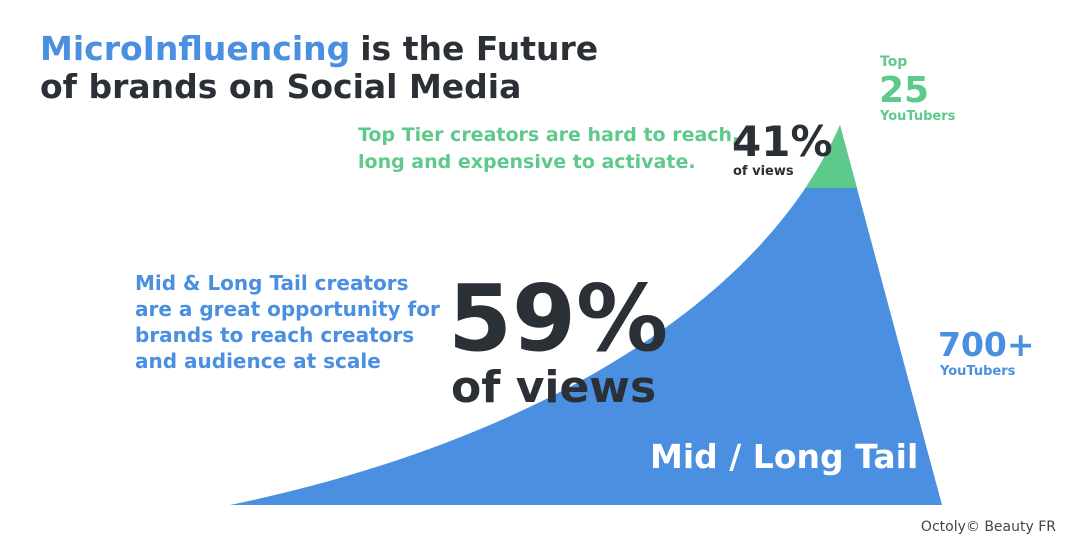  I want to click on top-tier-note: long and expensive to activate., so click(527, 162).